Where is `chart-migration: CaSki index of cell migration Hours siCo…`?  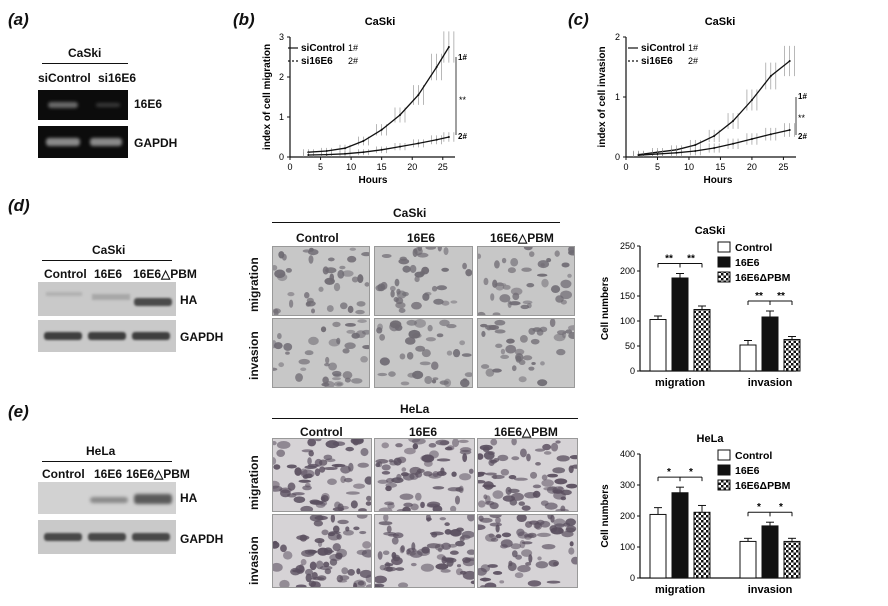
chart-migration: CaSki index of cell migration Hours siCo… is located at coordinates (364, 101).